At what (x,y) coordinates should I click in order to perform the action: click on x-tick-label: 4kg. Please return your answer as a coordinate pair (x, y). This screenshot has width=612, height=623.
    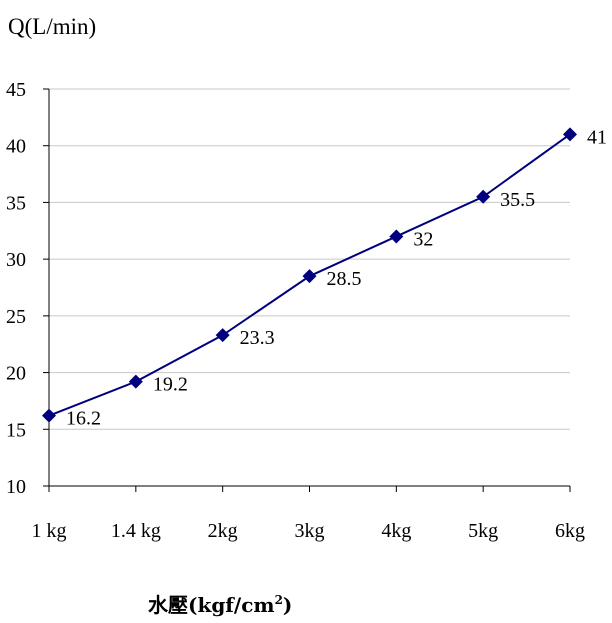
    Looking at the image, I should click on (396, 531).